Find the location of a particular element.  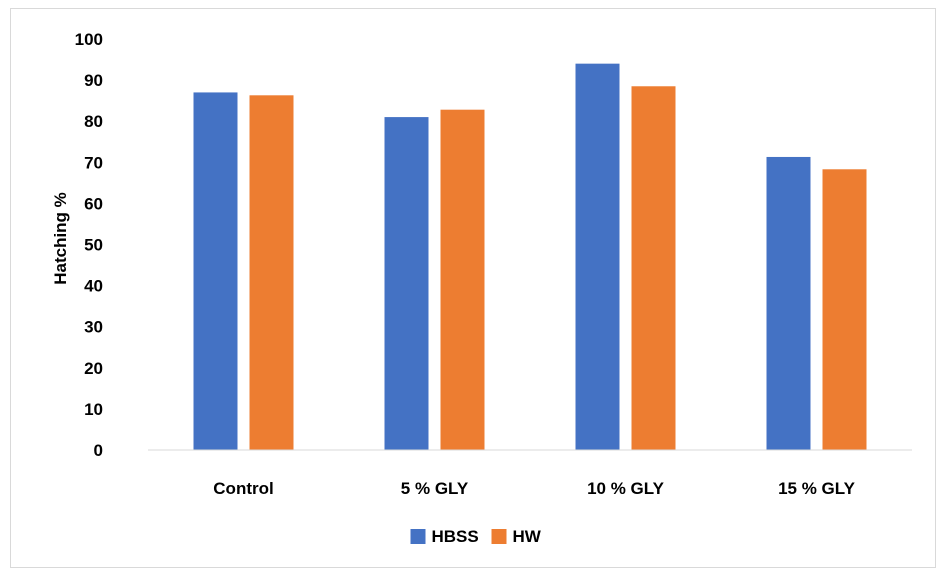

y-tick-label: 70 is located at coordinates (93, 162).